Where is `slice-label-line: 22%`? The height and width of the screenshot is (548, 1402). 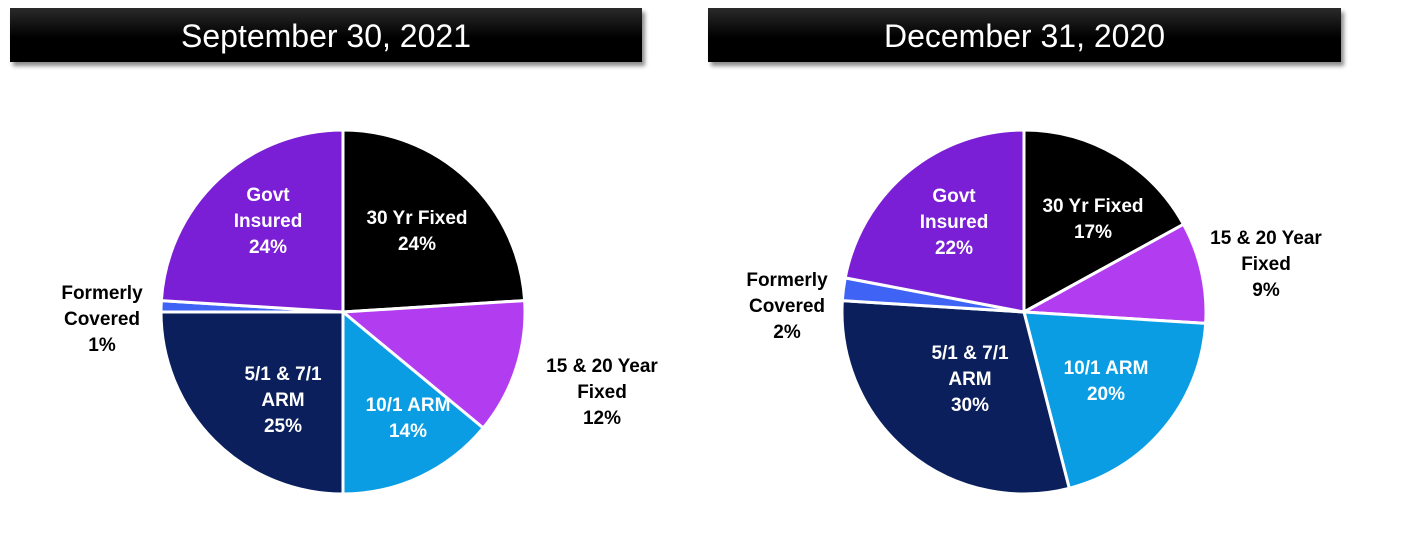 slice-label-line: 22% is located at coordinates (954, 248).